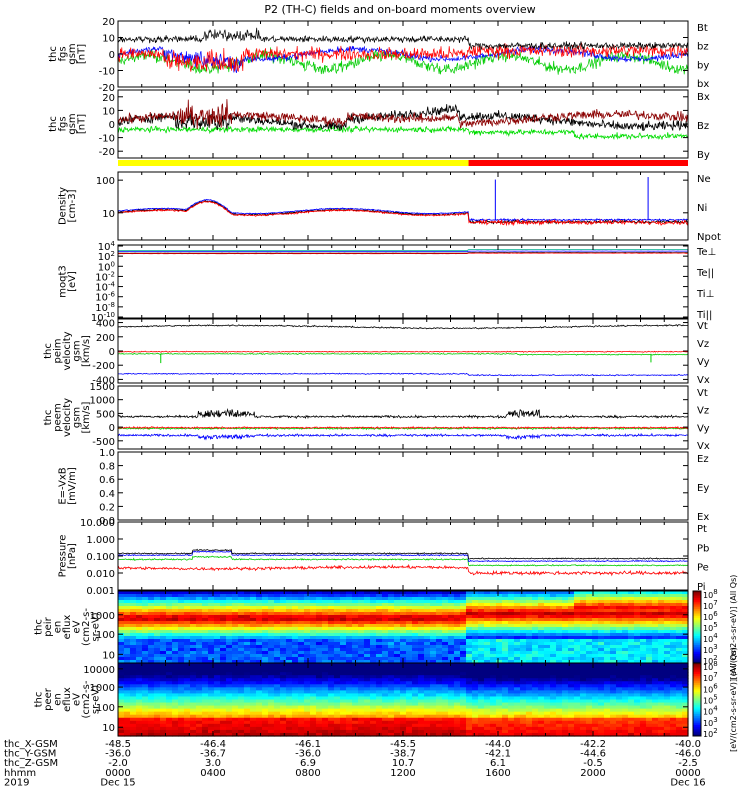 The height and width of the screenshot is (800, 750). Describe the element at coordinates (72, 205) in the screenshot. I see `y-axis-label-2-1: [cm-3]` at that location.